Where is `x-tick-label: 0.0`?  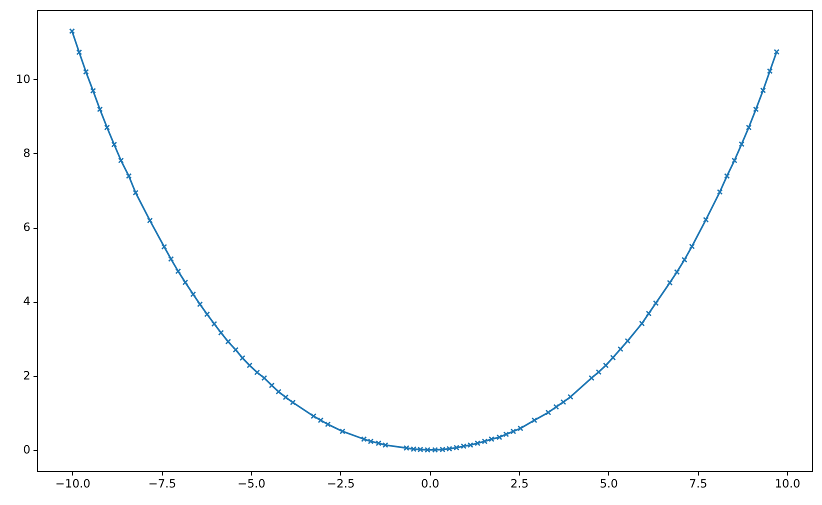 x-tick-label: 0.0 is located at coordinates (430, 483).